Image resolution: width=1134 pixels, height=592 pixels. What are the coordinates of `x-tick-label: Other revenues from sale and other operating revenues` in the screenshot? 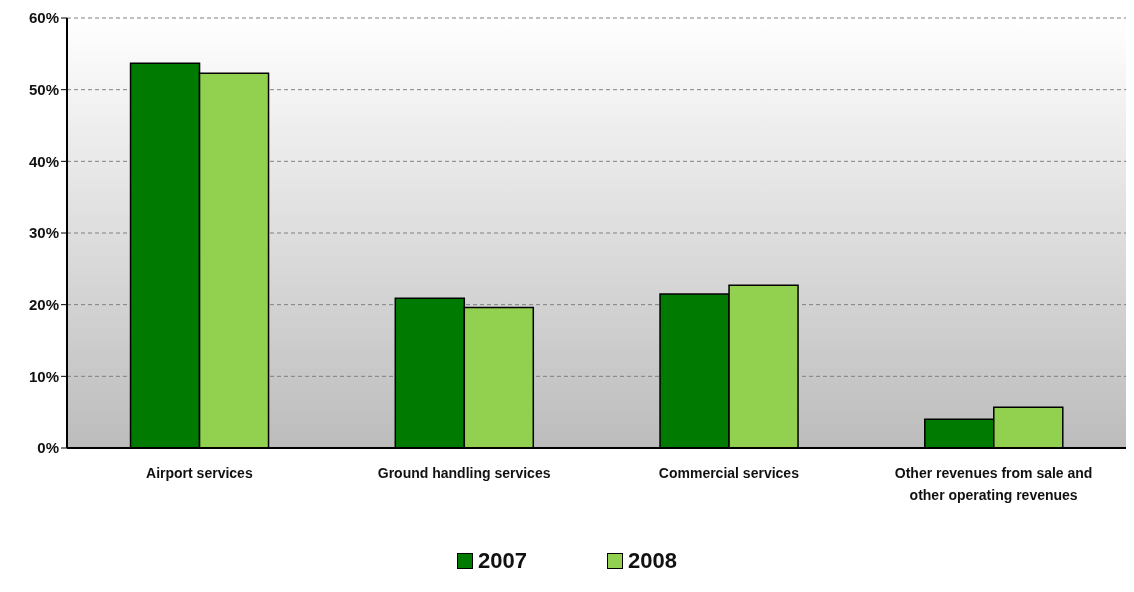 It's located at (993, 484).